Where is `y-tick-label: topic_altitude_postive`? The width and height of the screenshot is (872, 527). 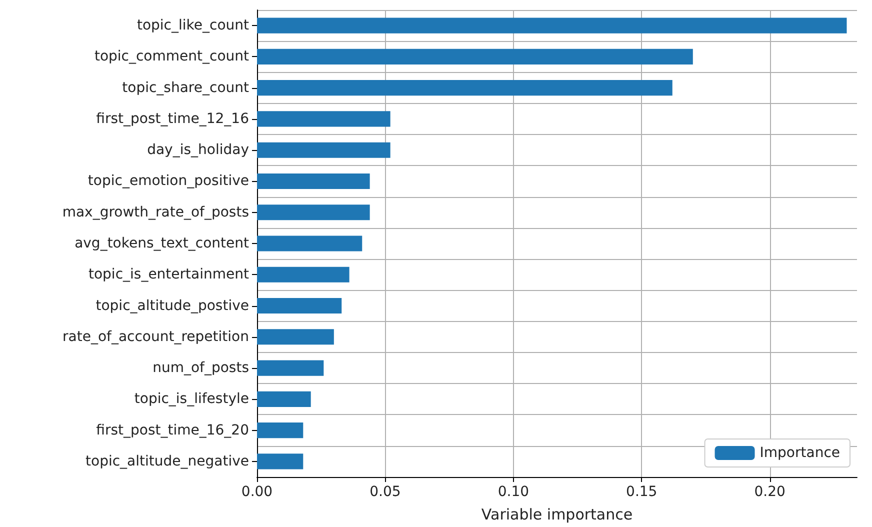 y-tick-label: topic_altitude_postive is located at coordinates (172, 306).